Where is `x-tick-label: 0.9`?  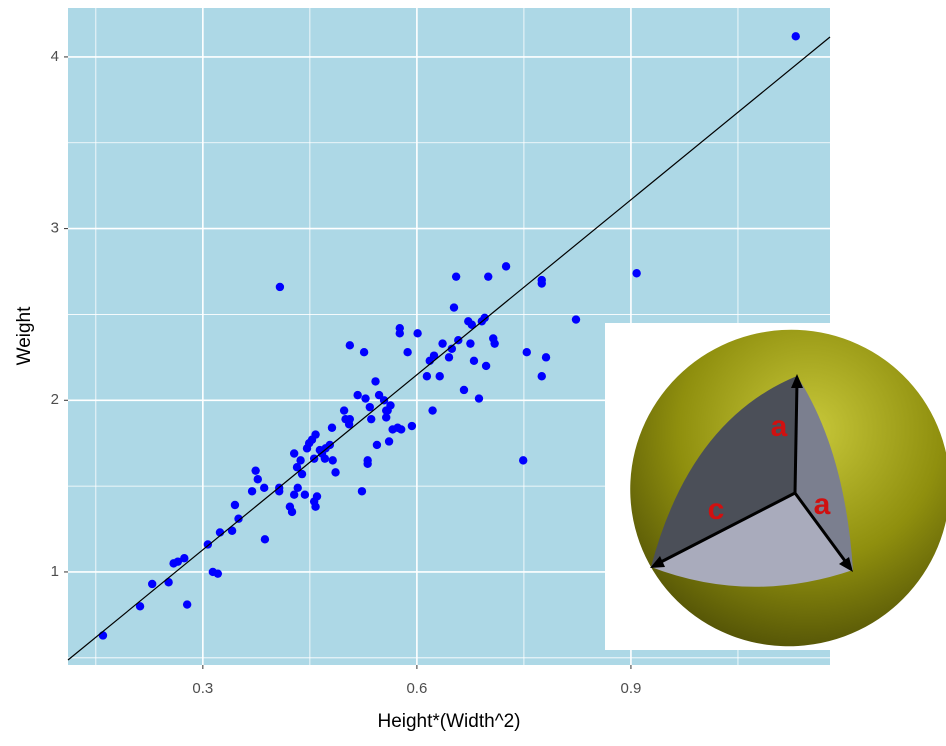
x-tick-label: 0.9 is located at coordinates (631, 688).